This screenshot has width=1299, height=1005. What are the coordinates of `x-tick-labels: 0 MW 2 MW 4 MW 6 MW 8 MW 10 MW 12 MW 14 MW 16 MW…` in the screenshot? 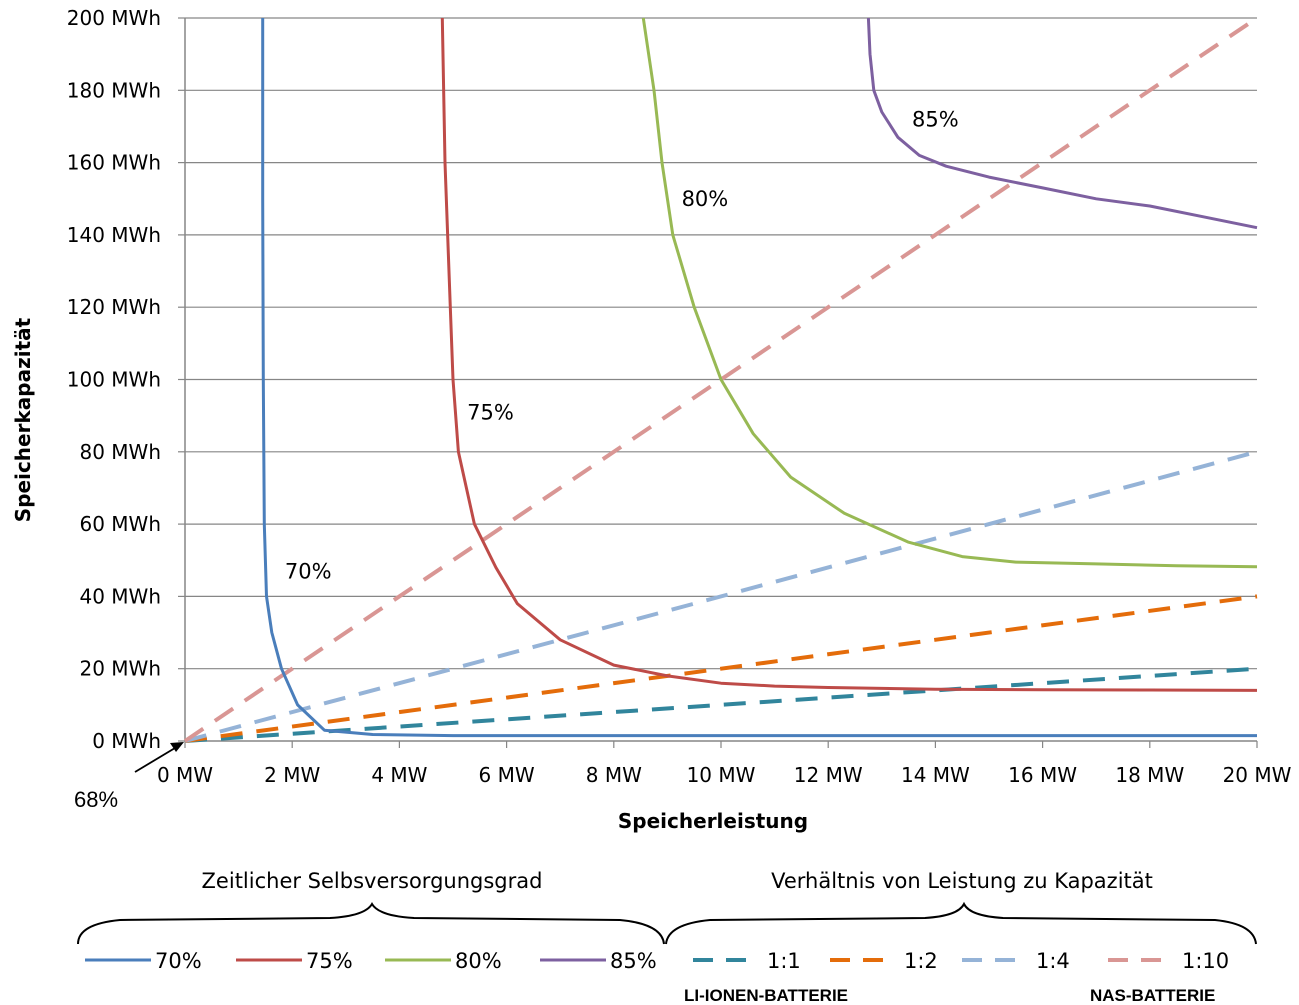 It's located at (724, 775).